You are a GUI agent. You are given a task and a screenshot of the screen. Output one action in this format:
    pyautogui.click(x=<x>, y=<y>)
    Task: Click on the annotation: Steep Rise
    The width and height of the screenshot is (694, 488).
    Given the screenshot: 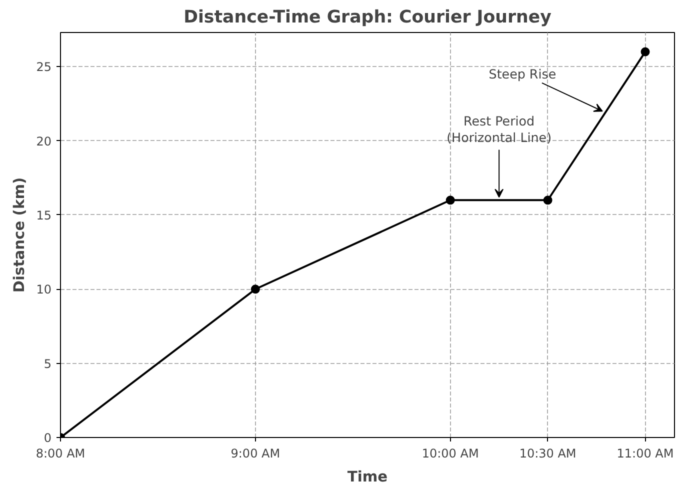 What is the action you would take?
    pyautogui.click(x=522, y=74)
    